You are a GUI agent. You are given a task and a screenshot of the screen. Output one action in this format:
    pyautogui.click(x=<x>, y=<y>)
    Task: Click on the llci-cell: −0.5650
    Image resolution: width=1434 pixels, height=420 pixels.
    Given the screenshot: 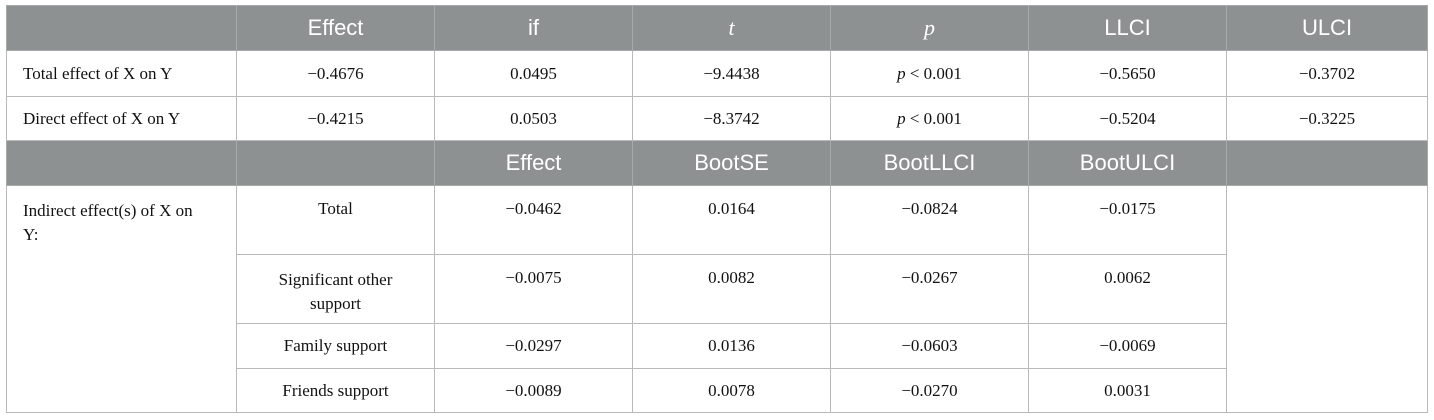 What is the action you would take?
    pyautogui.click(x=1127, y=73)
    